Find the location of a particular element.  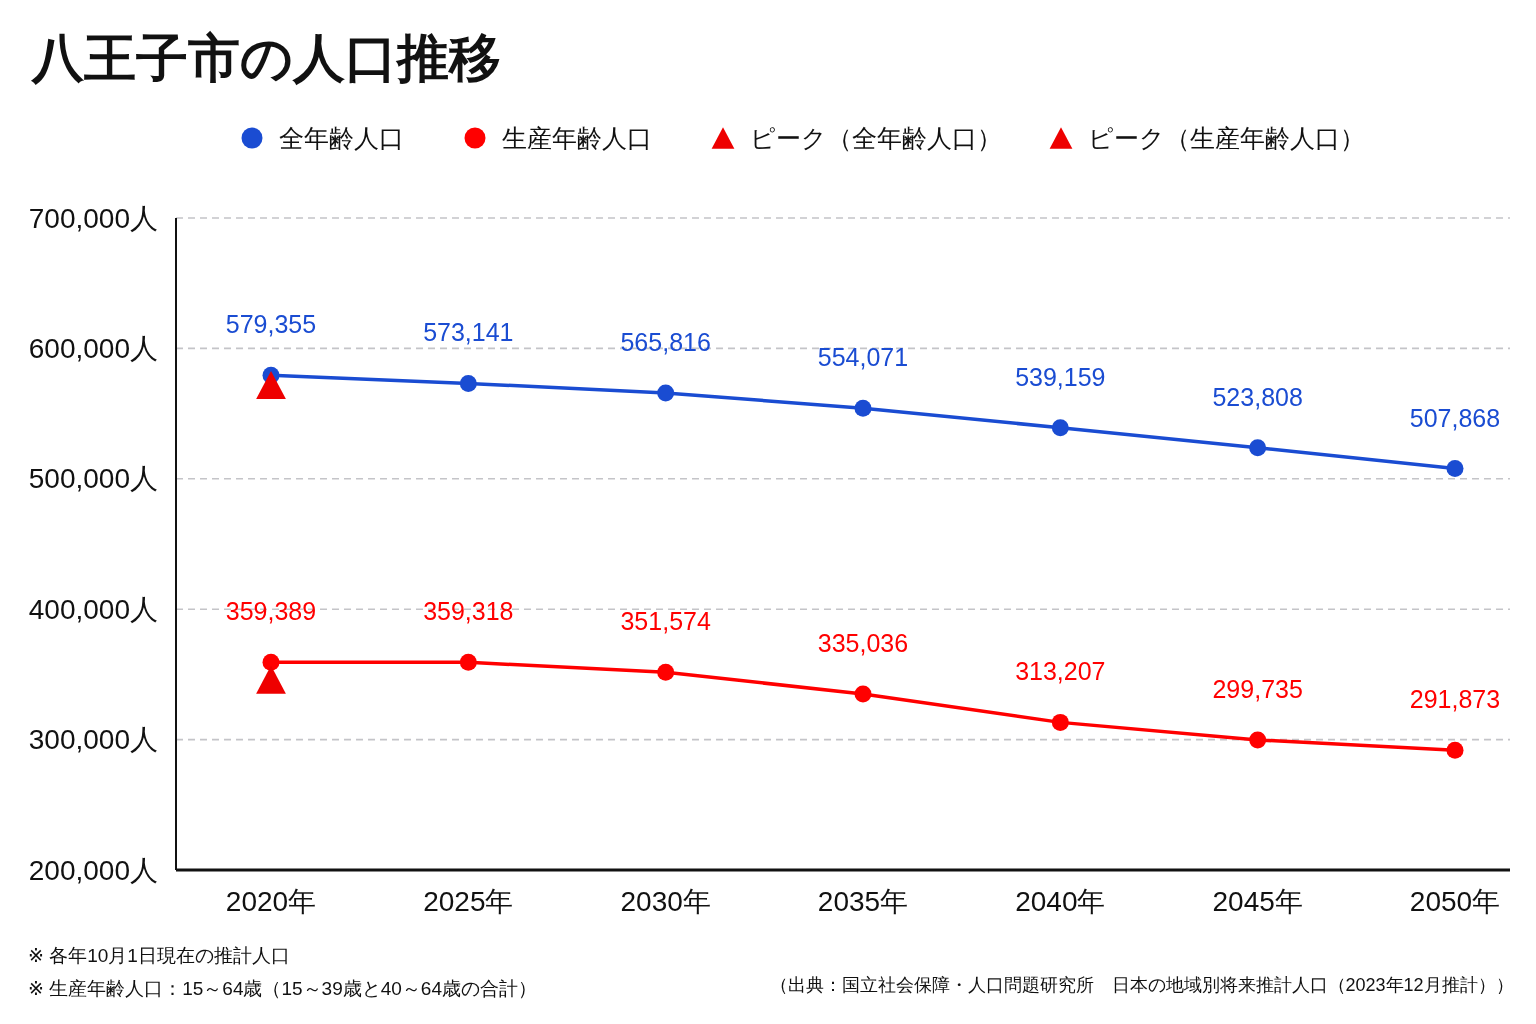

text: ※ 生産年齢人口：15～64歳（15～39歳と40～64歳の合計） is located at coordinates (278, 988).